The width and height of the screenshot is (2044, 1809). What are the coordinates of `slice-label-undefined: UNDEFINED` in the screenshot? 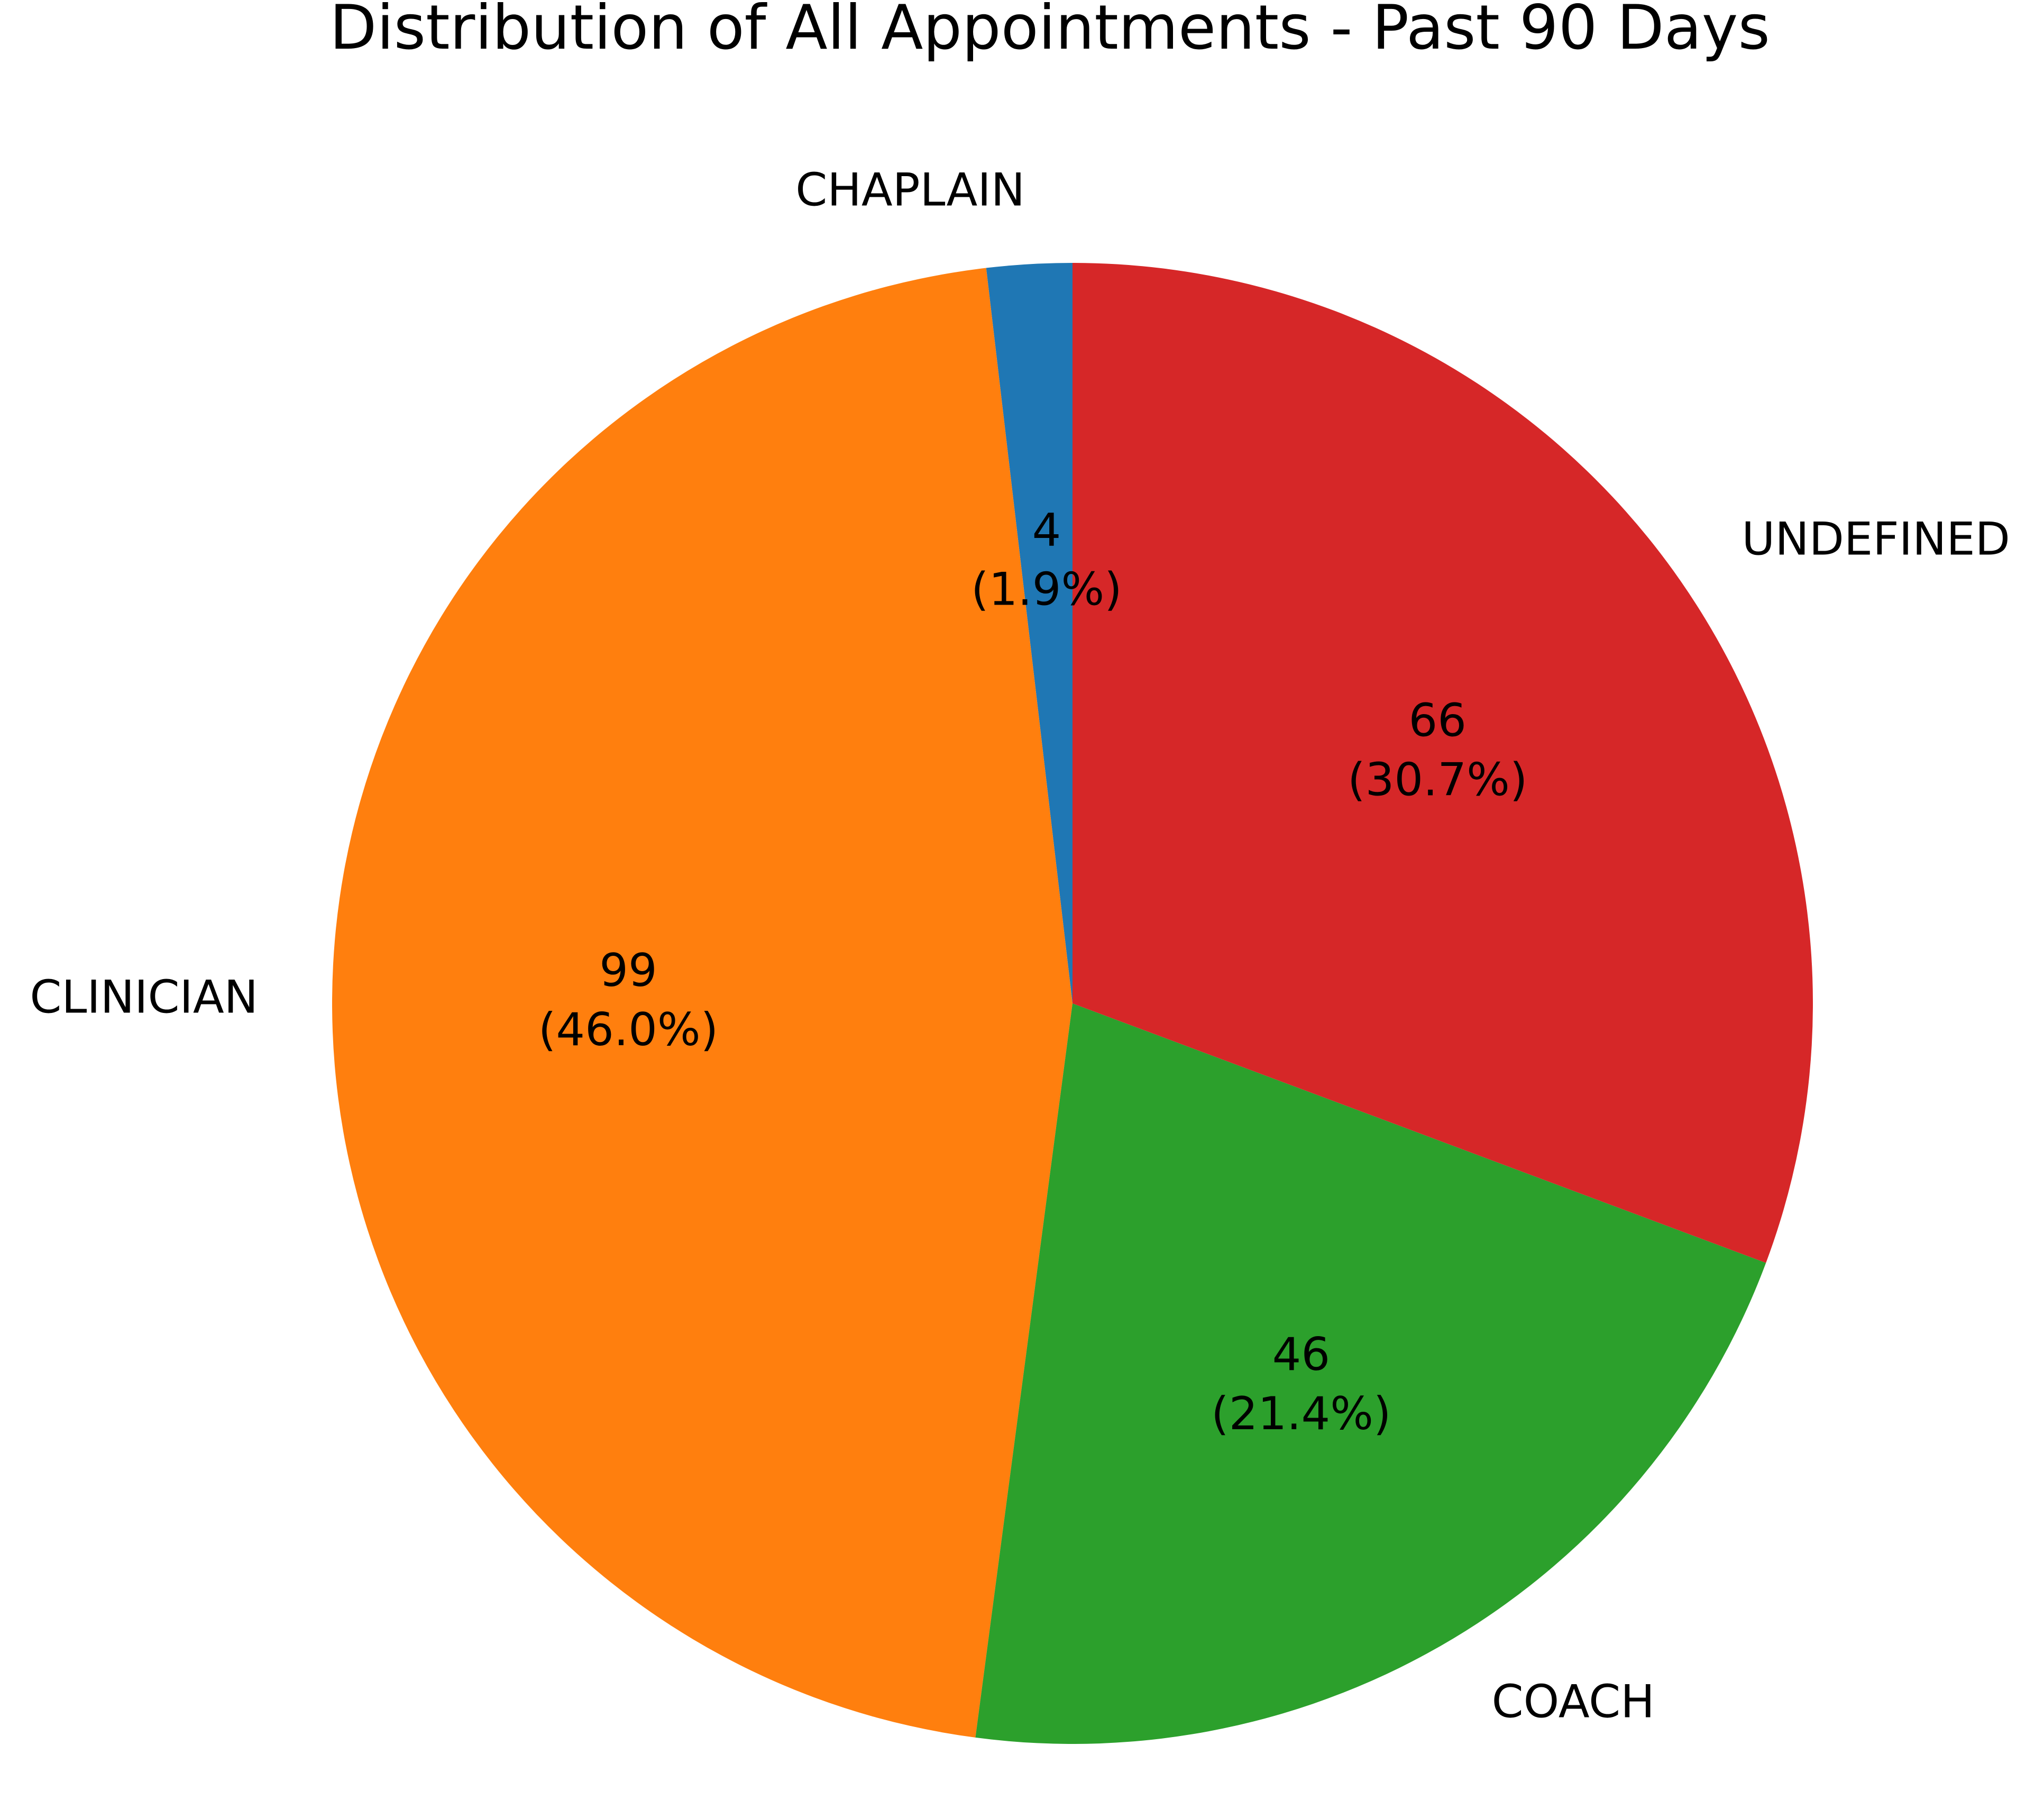 It's located at (1875, 539).